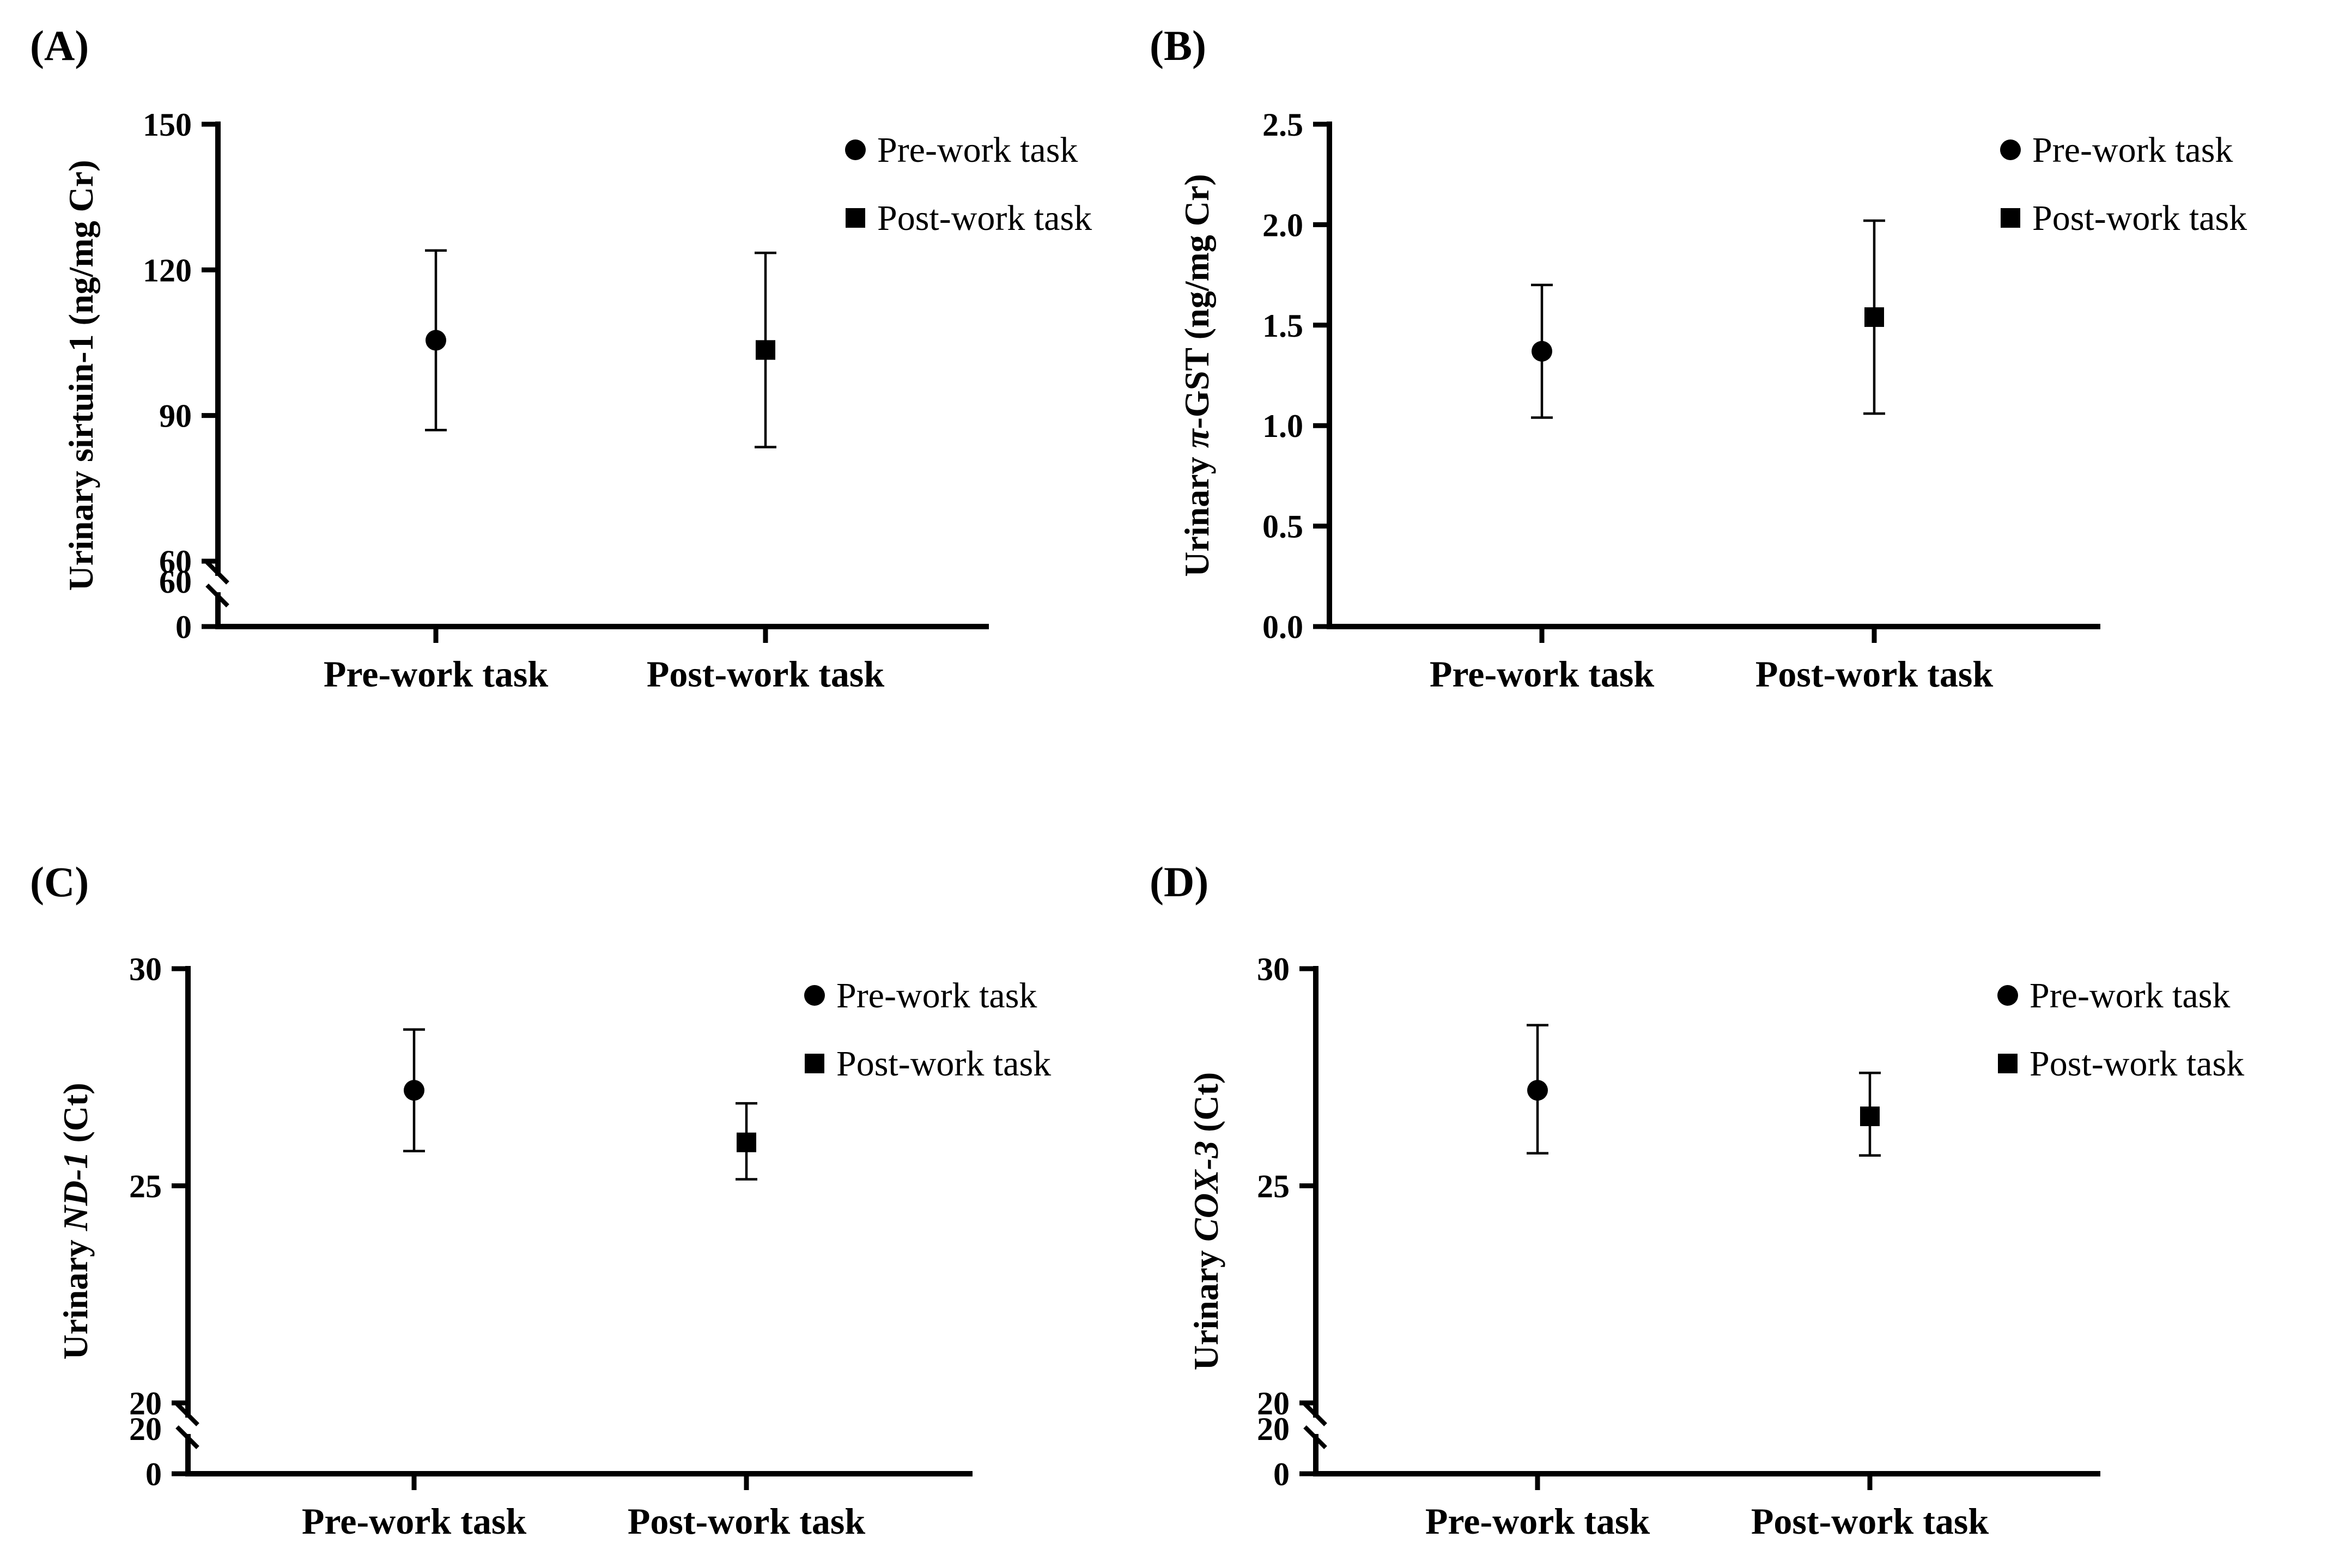 The height and width of the screenshot is (1568, 2327). I want to click on y-tick-label: 2.5, so click(1282, 125).